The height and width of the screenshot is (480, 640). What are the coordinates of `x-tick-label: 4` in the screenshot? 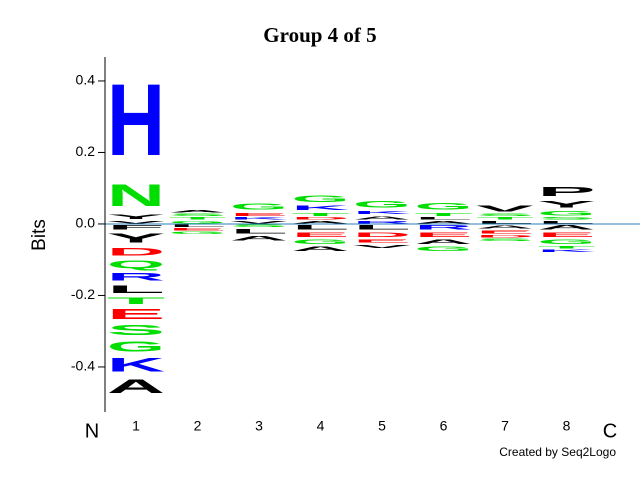 It's located at (321, 426).